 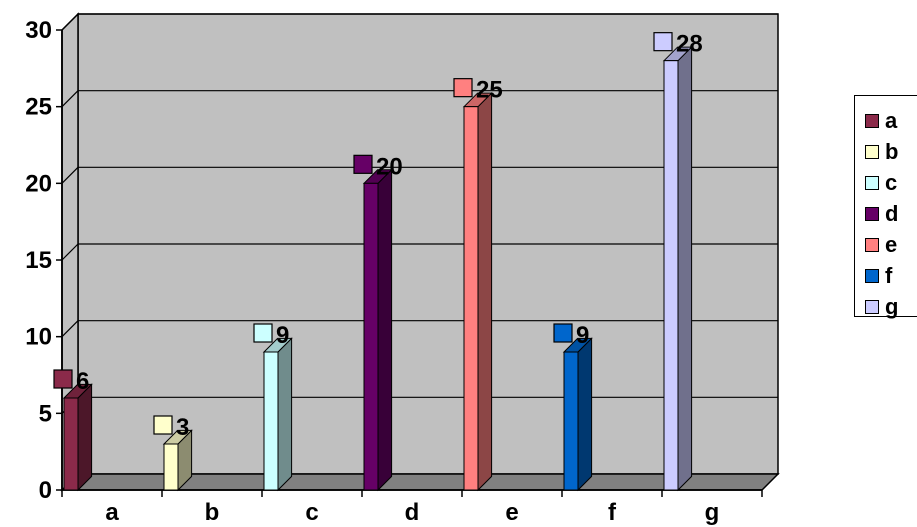 I want to click on legend-item: f, so click(x=878, y=276).